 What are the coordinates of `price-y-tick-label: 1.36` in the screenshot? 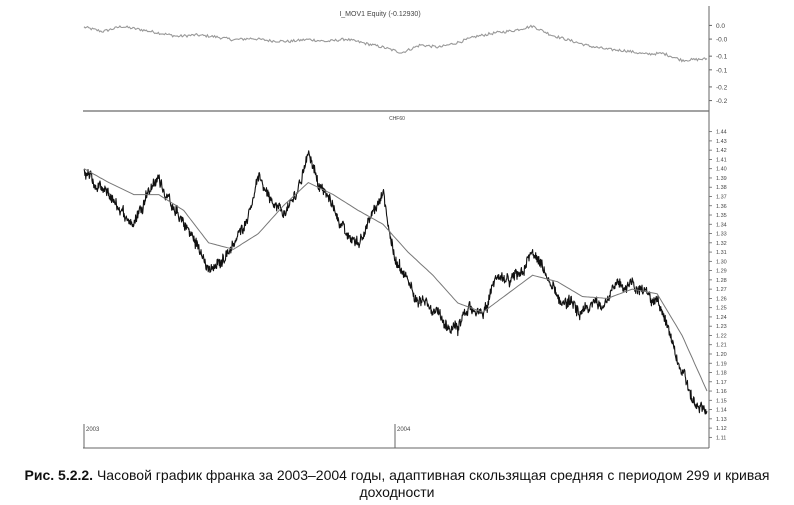 It's located at (721, 207).